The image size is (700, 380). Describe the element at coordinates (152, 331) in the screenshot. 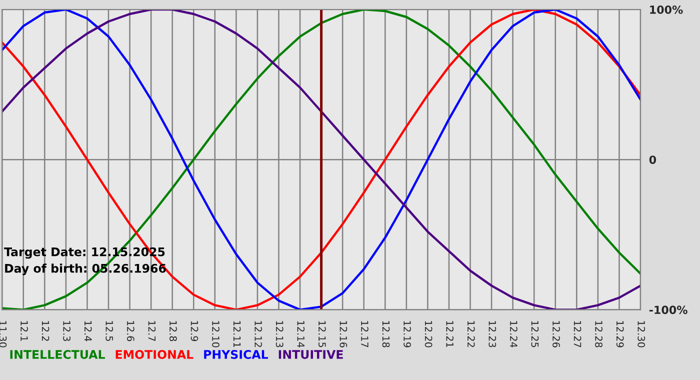

I see `x-tick-label: 12.7` at that location.